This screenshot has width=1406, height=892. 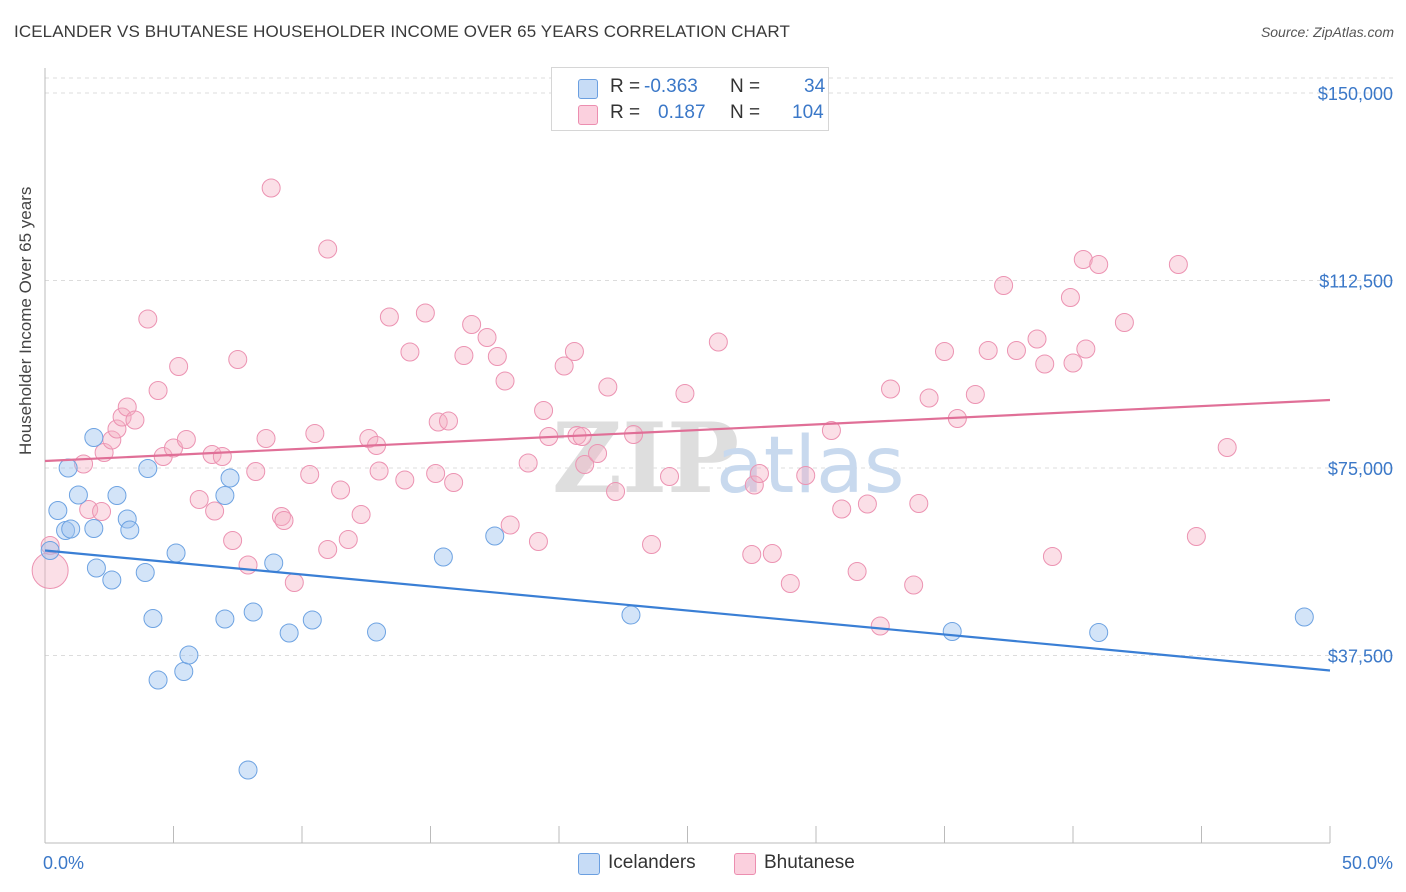 I want to click on trend-line-bhutanese, so click(x=687, y=430).